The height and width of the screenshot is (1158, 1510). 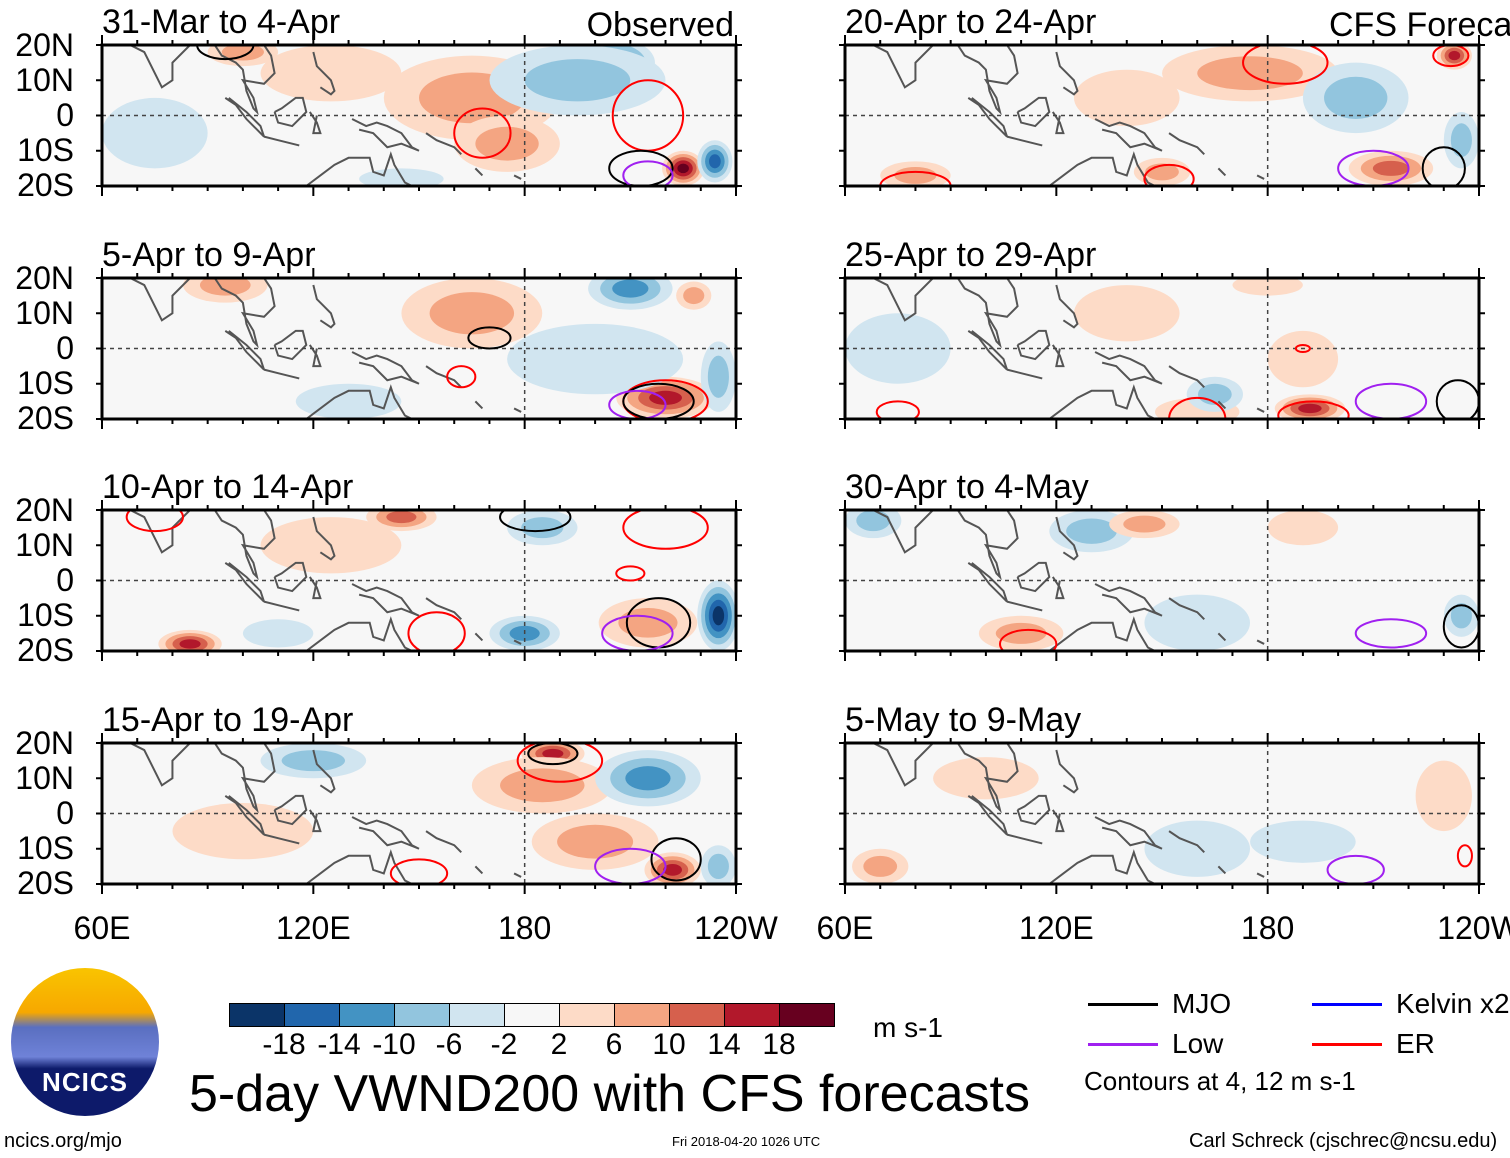 I want to click on colorbar-label: -14, so click(x=339, y=1044).